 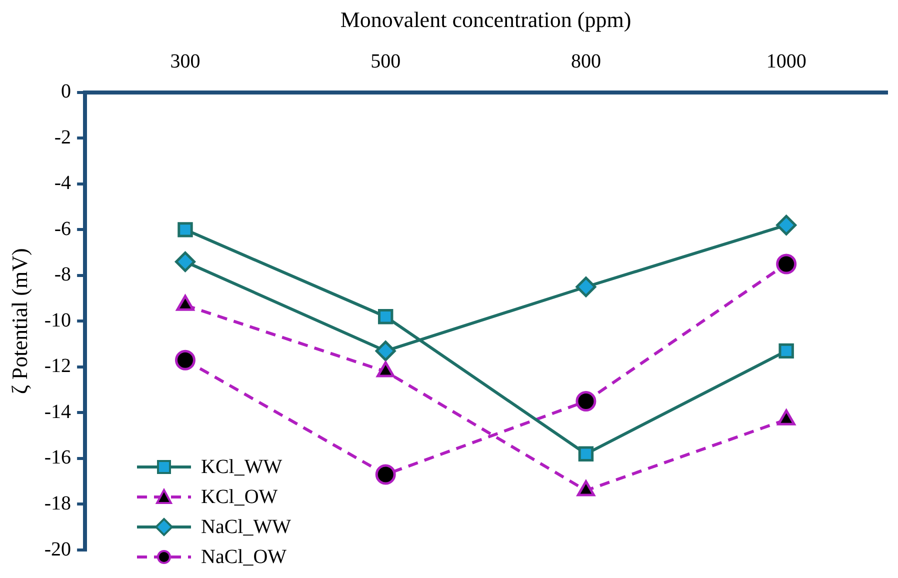 What do you see at coordinates (19, 321) in the screenshot?
I see `y-axis-title: ζ Potential (mV)` at bounding box center [19, 321].